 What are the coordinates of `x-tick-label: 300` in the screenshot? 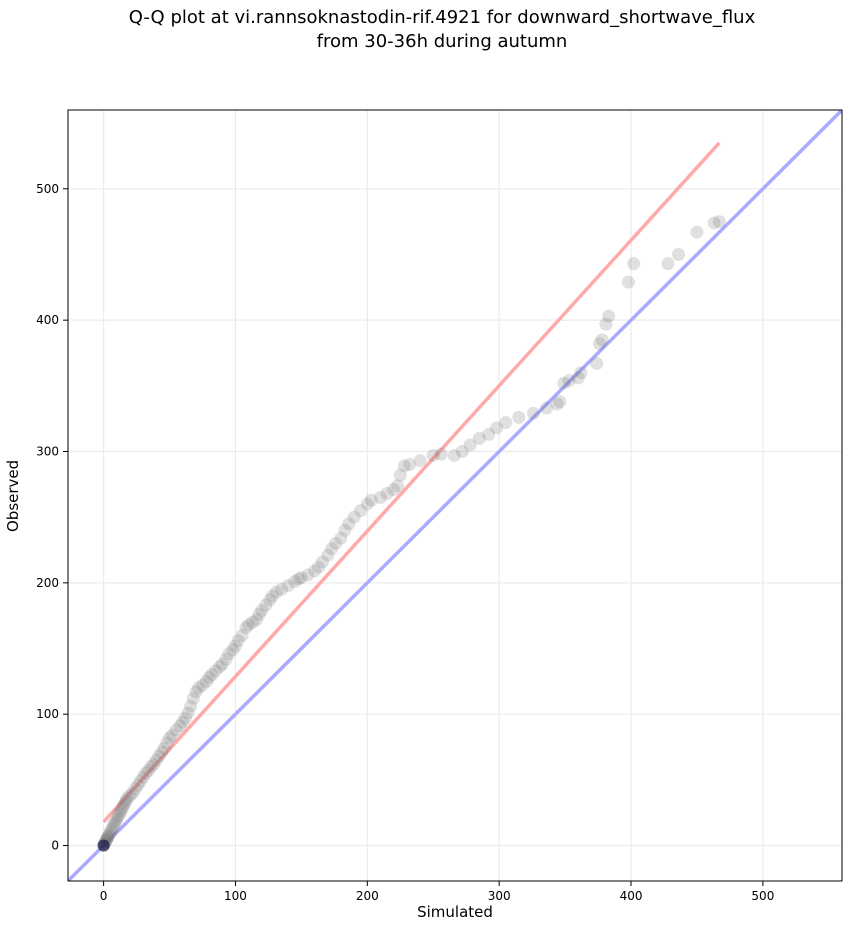 It's located at (499, 896).